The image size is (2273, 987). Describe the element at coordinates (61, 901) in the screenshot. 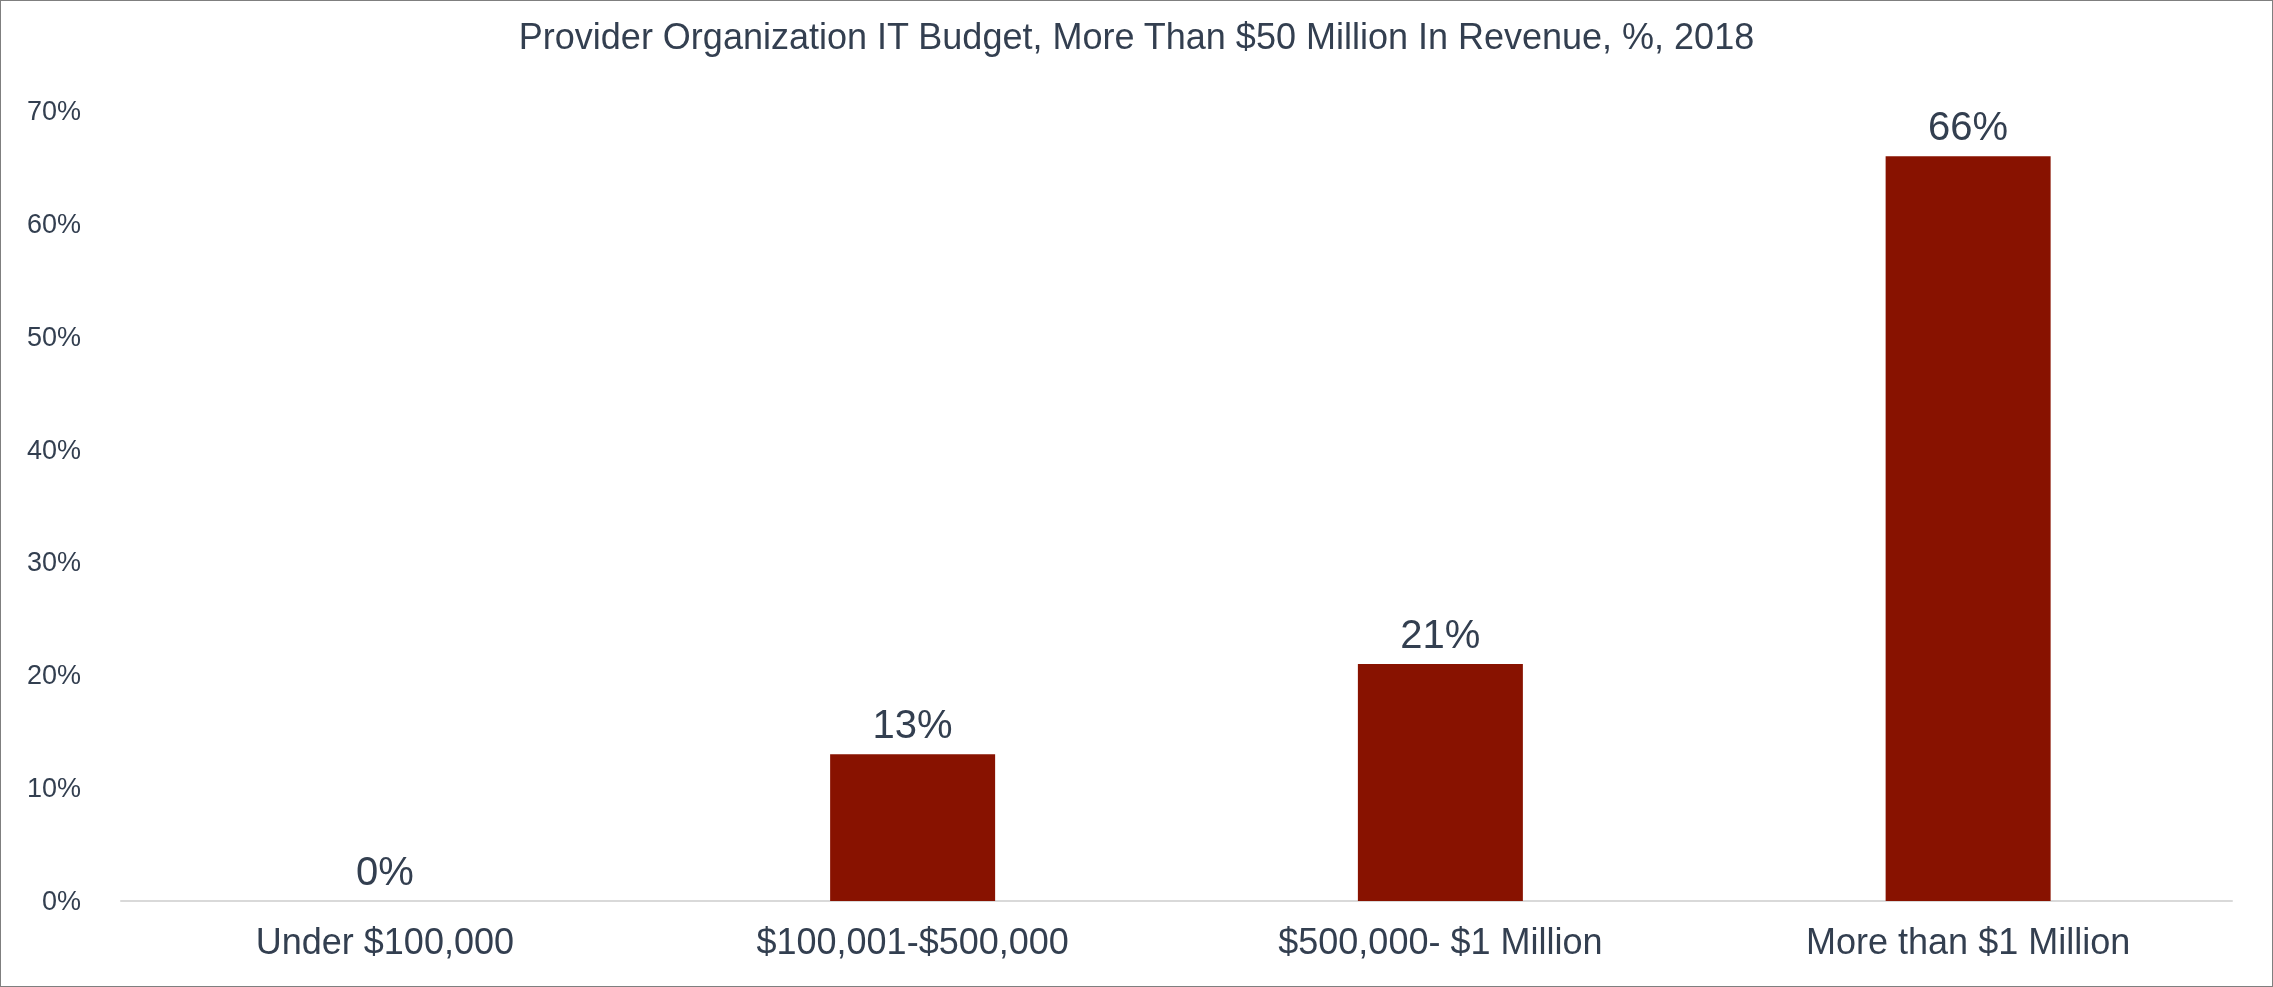

I see `y-tick-label: 0%` at that location.